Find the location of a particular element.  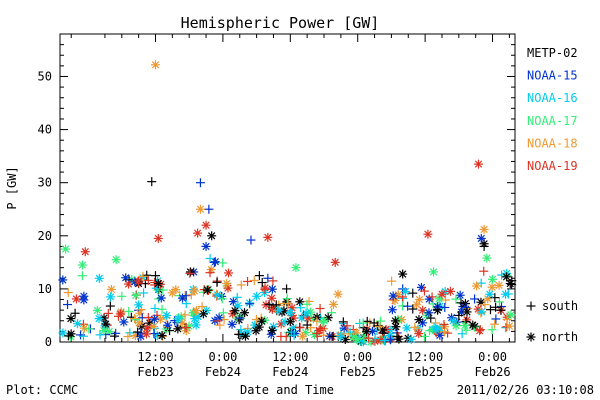

legend-entry: NOAA-17 is located at coordinates (552, 121).